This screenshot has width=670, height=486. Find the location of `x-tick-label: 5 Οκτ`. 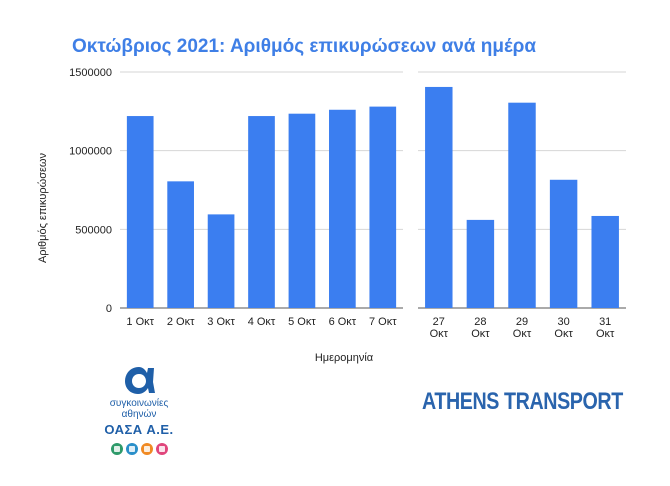

x-tick-label: 5 Οκτ is located at coordinates (302, 322).